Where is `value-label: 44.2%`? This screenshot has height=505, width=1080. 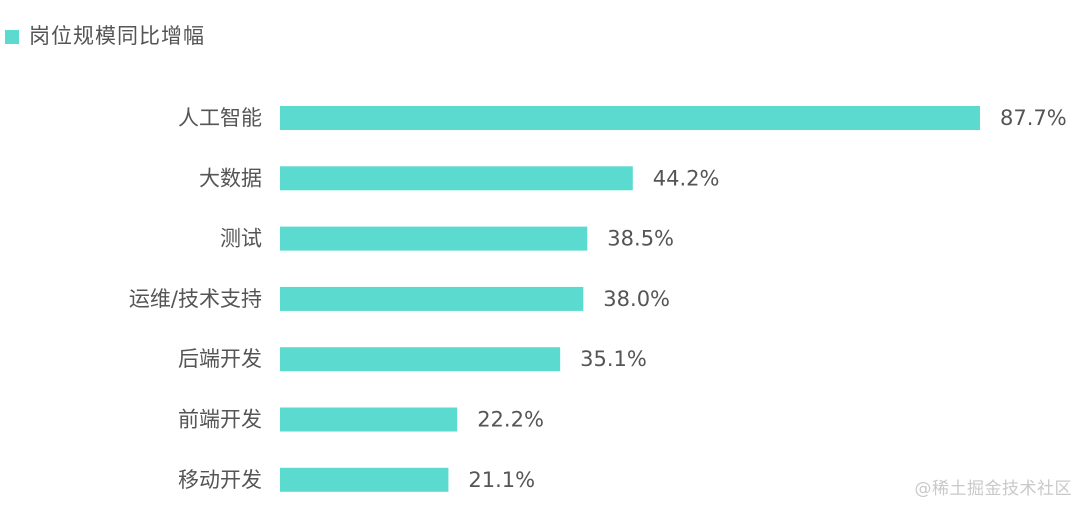
value-label: 44.2% is located at coordinates (686, 178).